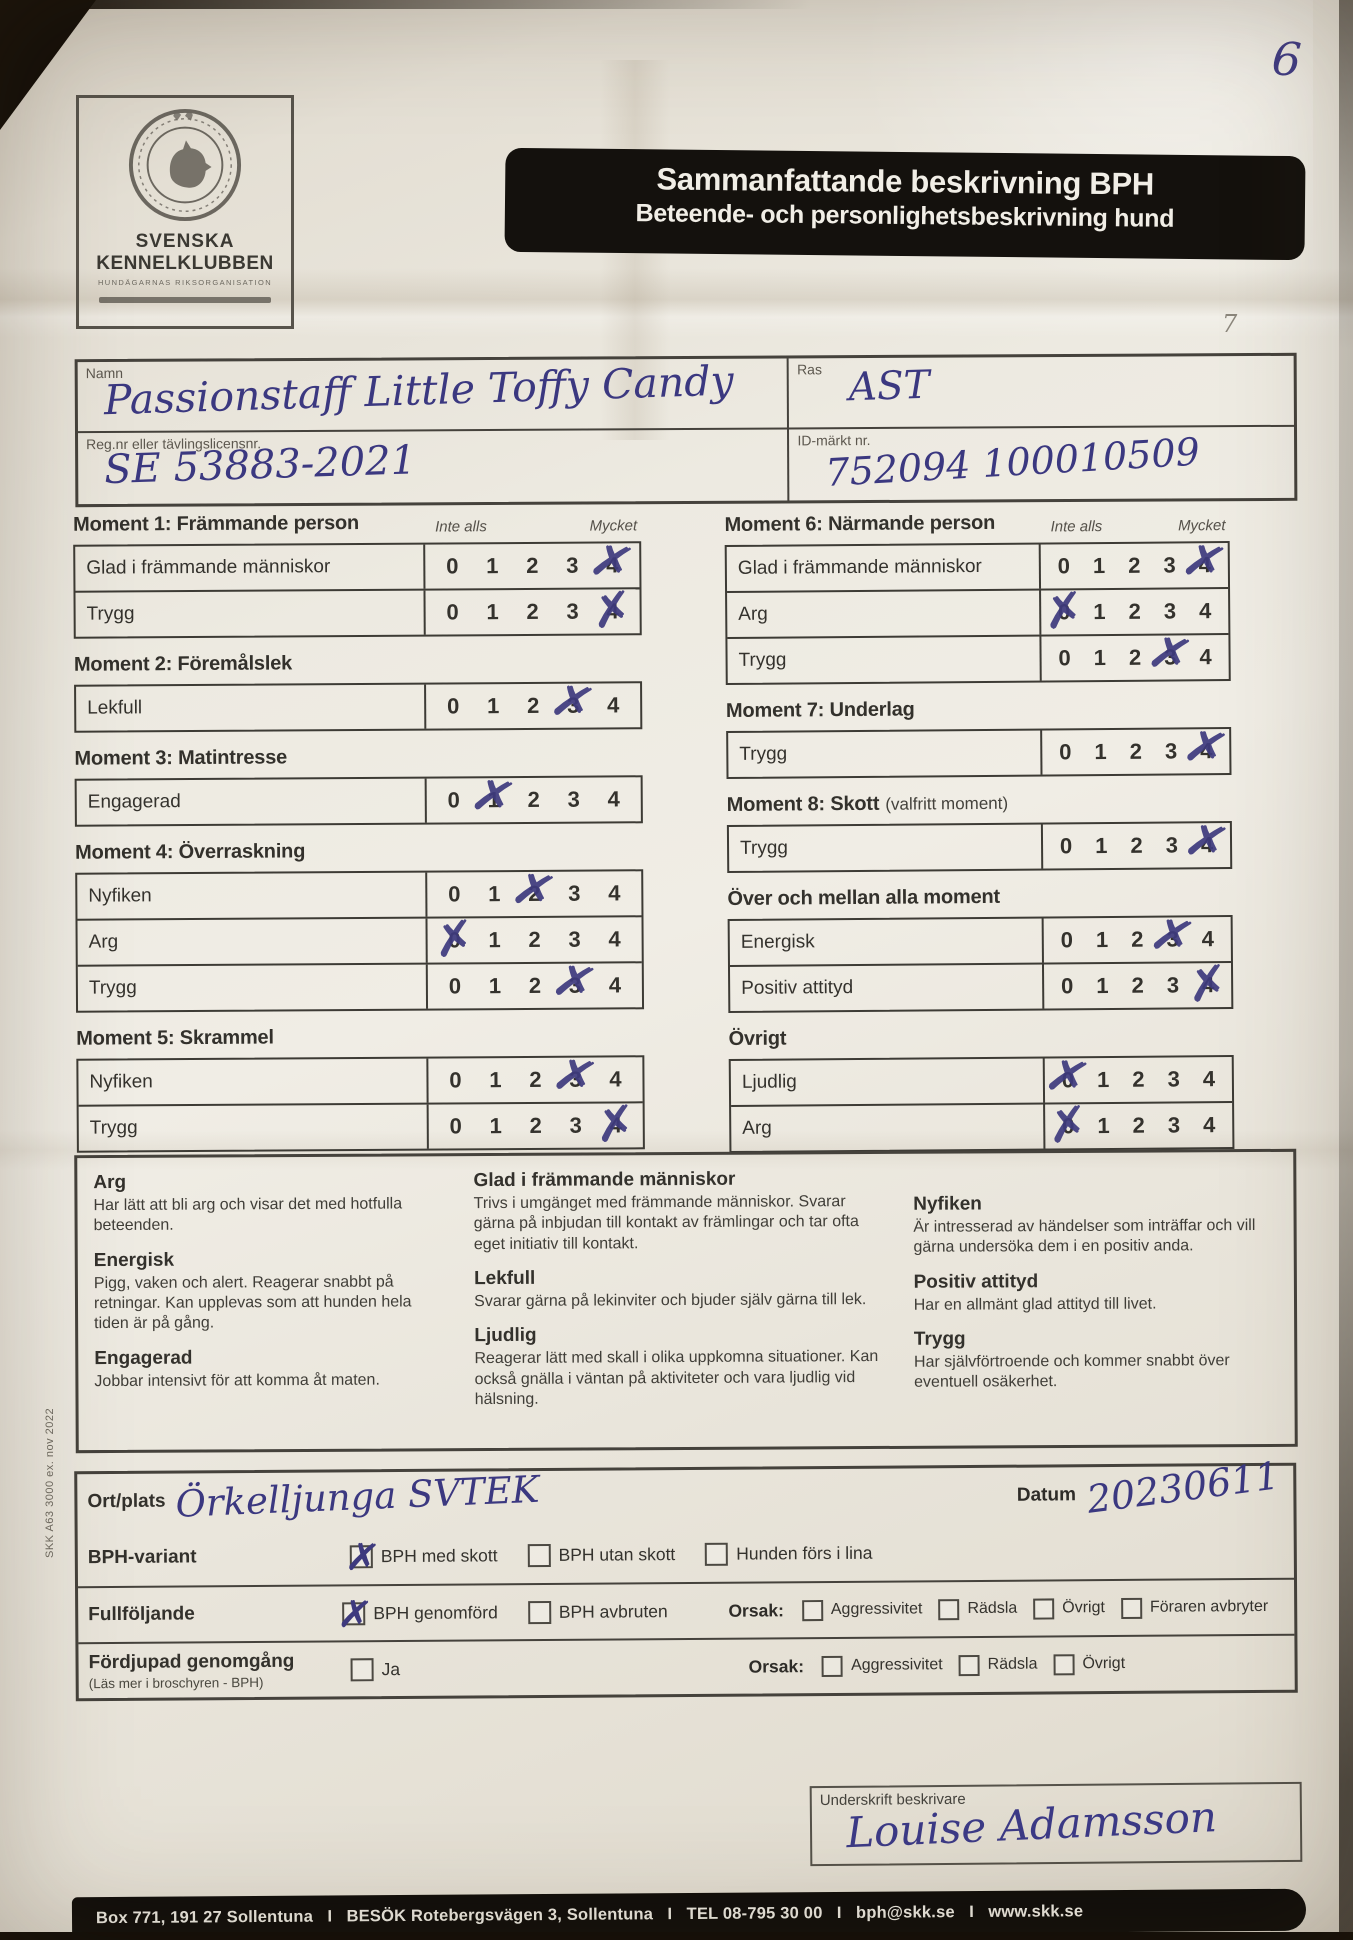 This screenshot has height=1940, width=1353. What do you see at coordinates (1131, 1608) in the screenshot?
I see `checkbox-föraren-avbryter` at bounding box center [1131, 1608].